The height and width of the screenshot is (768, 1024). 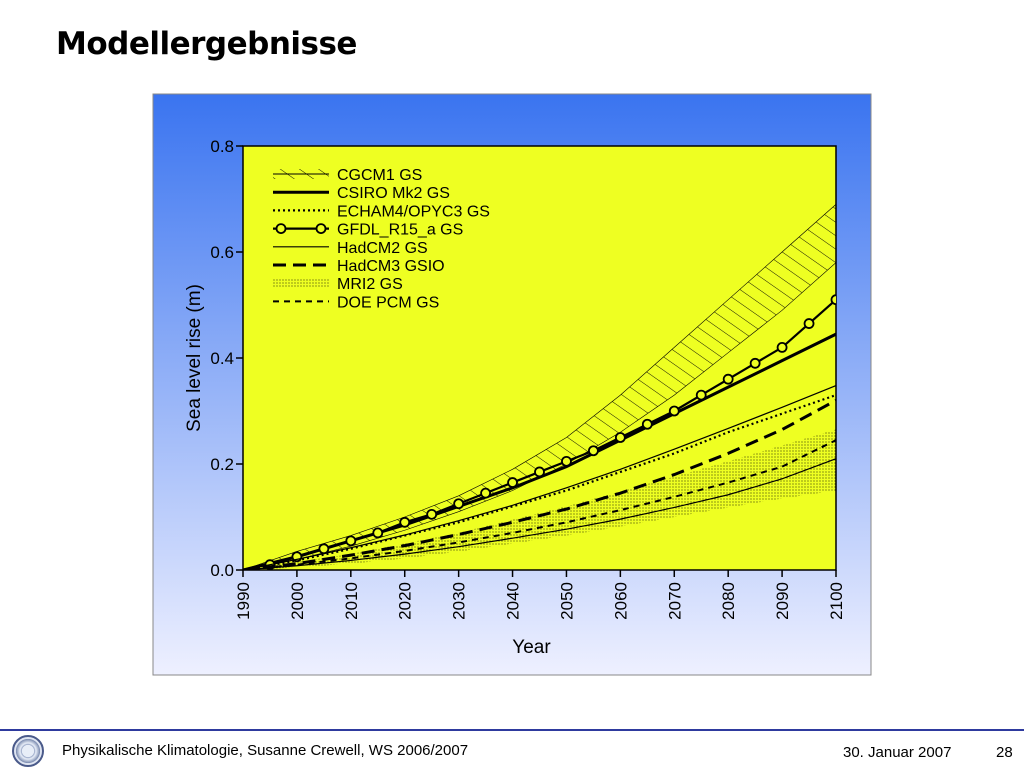 I want to click on legend-swatch, so click(x=301, y=283).